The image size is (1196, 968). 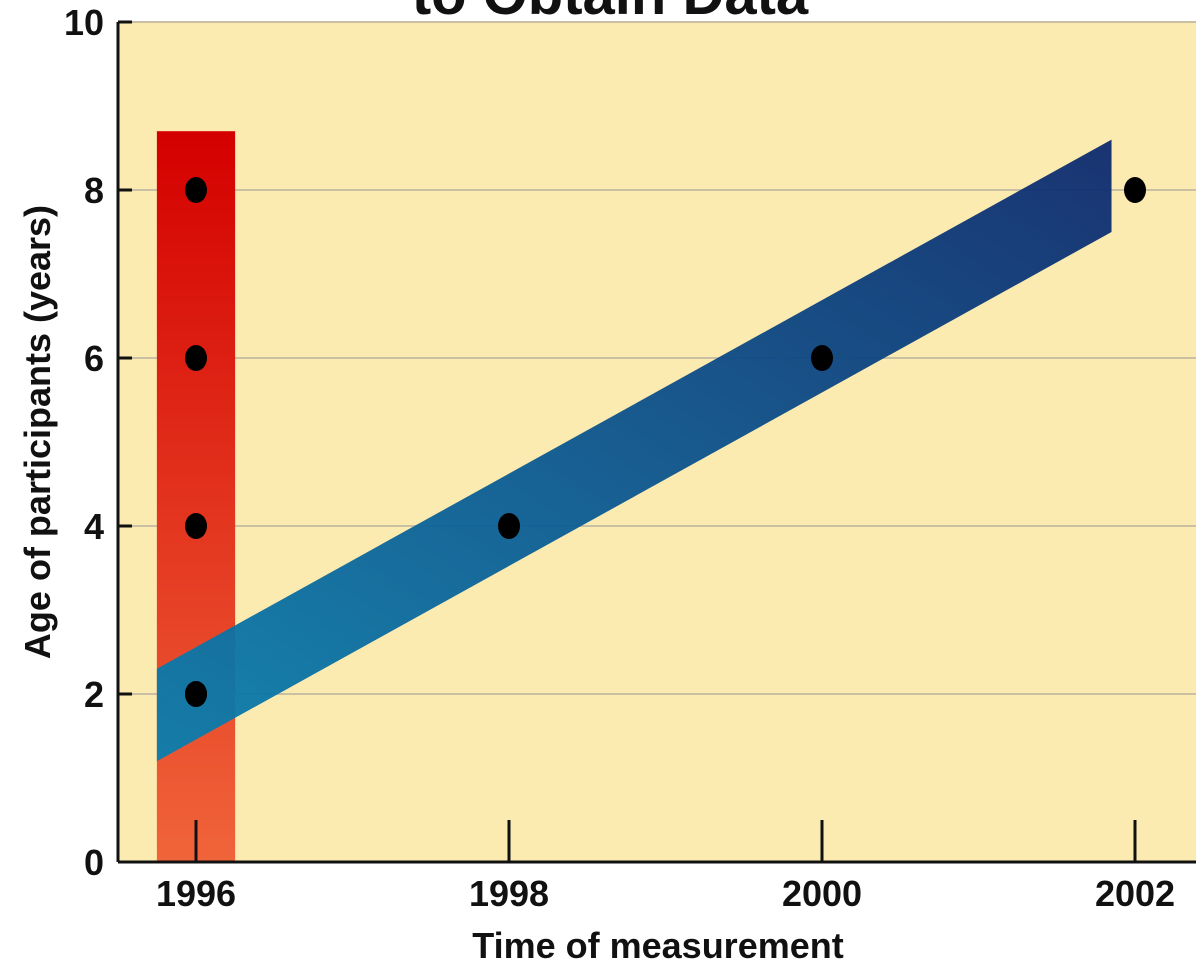 I want to click on y-tick-label-10: 10, so click(x=84, y=22).